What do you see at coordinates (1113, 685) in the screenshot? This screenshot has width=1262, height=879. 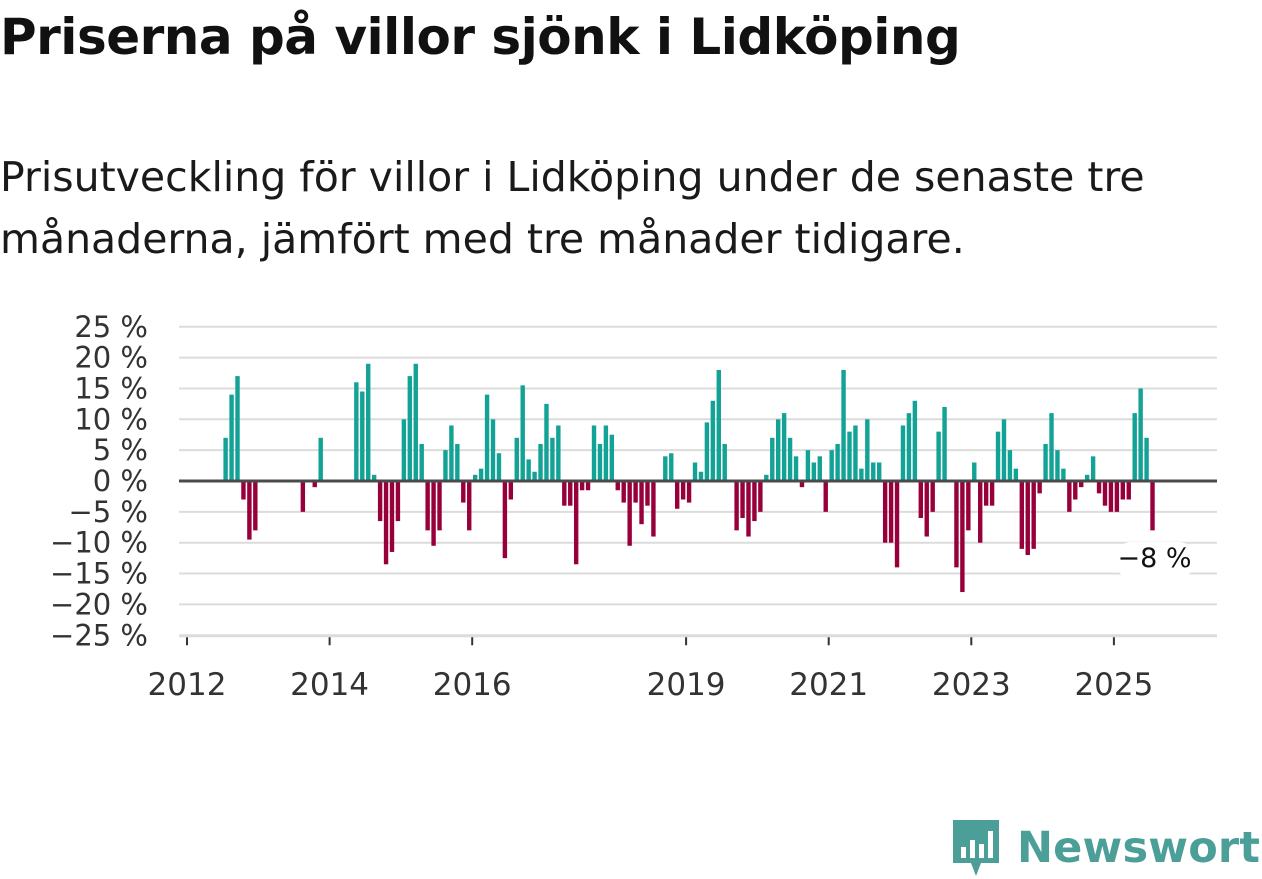 I see `x-tick-label: 2025` at bounding box center [1113, 685].